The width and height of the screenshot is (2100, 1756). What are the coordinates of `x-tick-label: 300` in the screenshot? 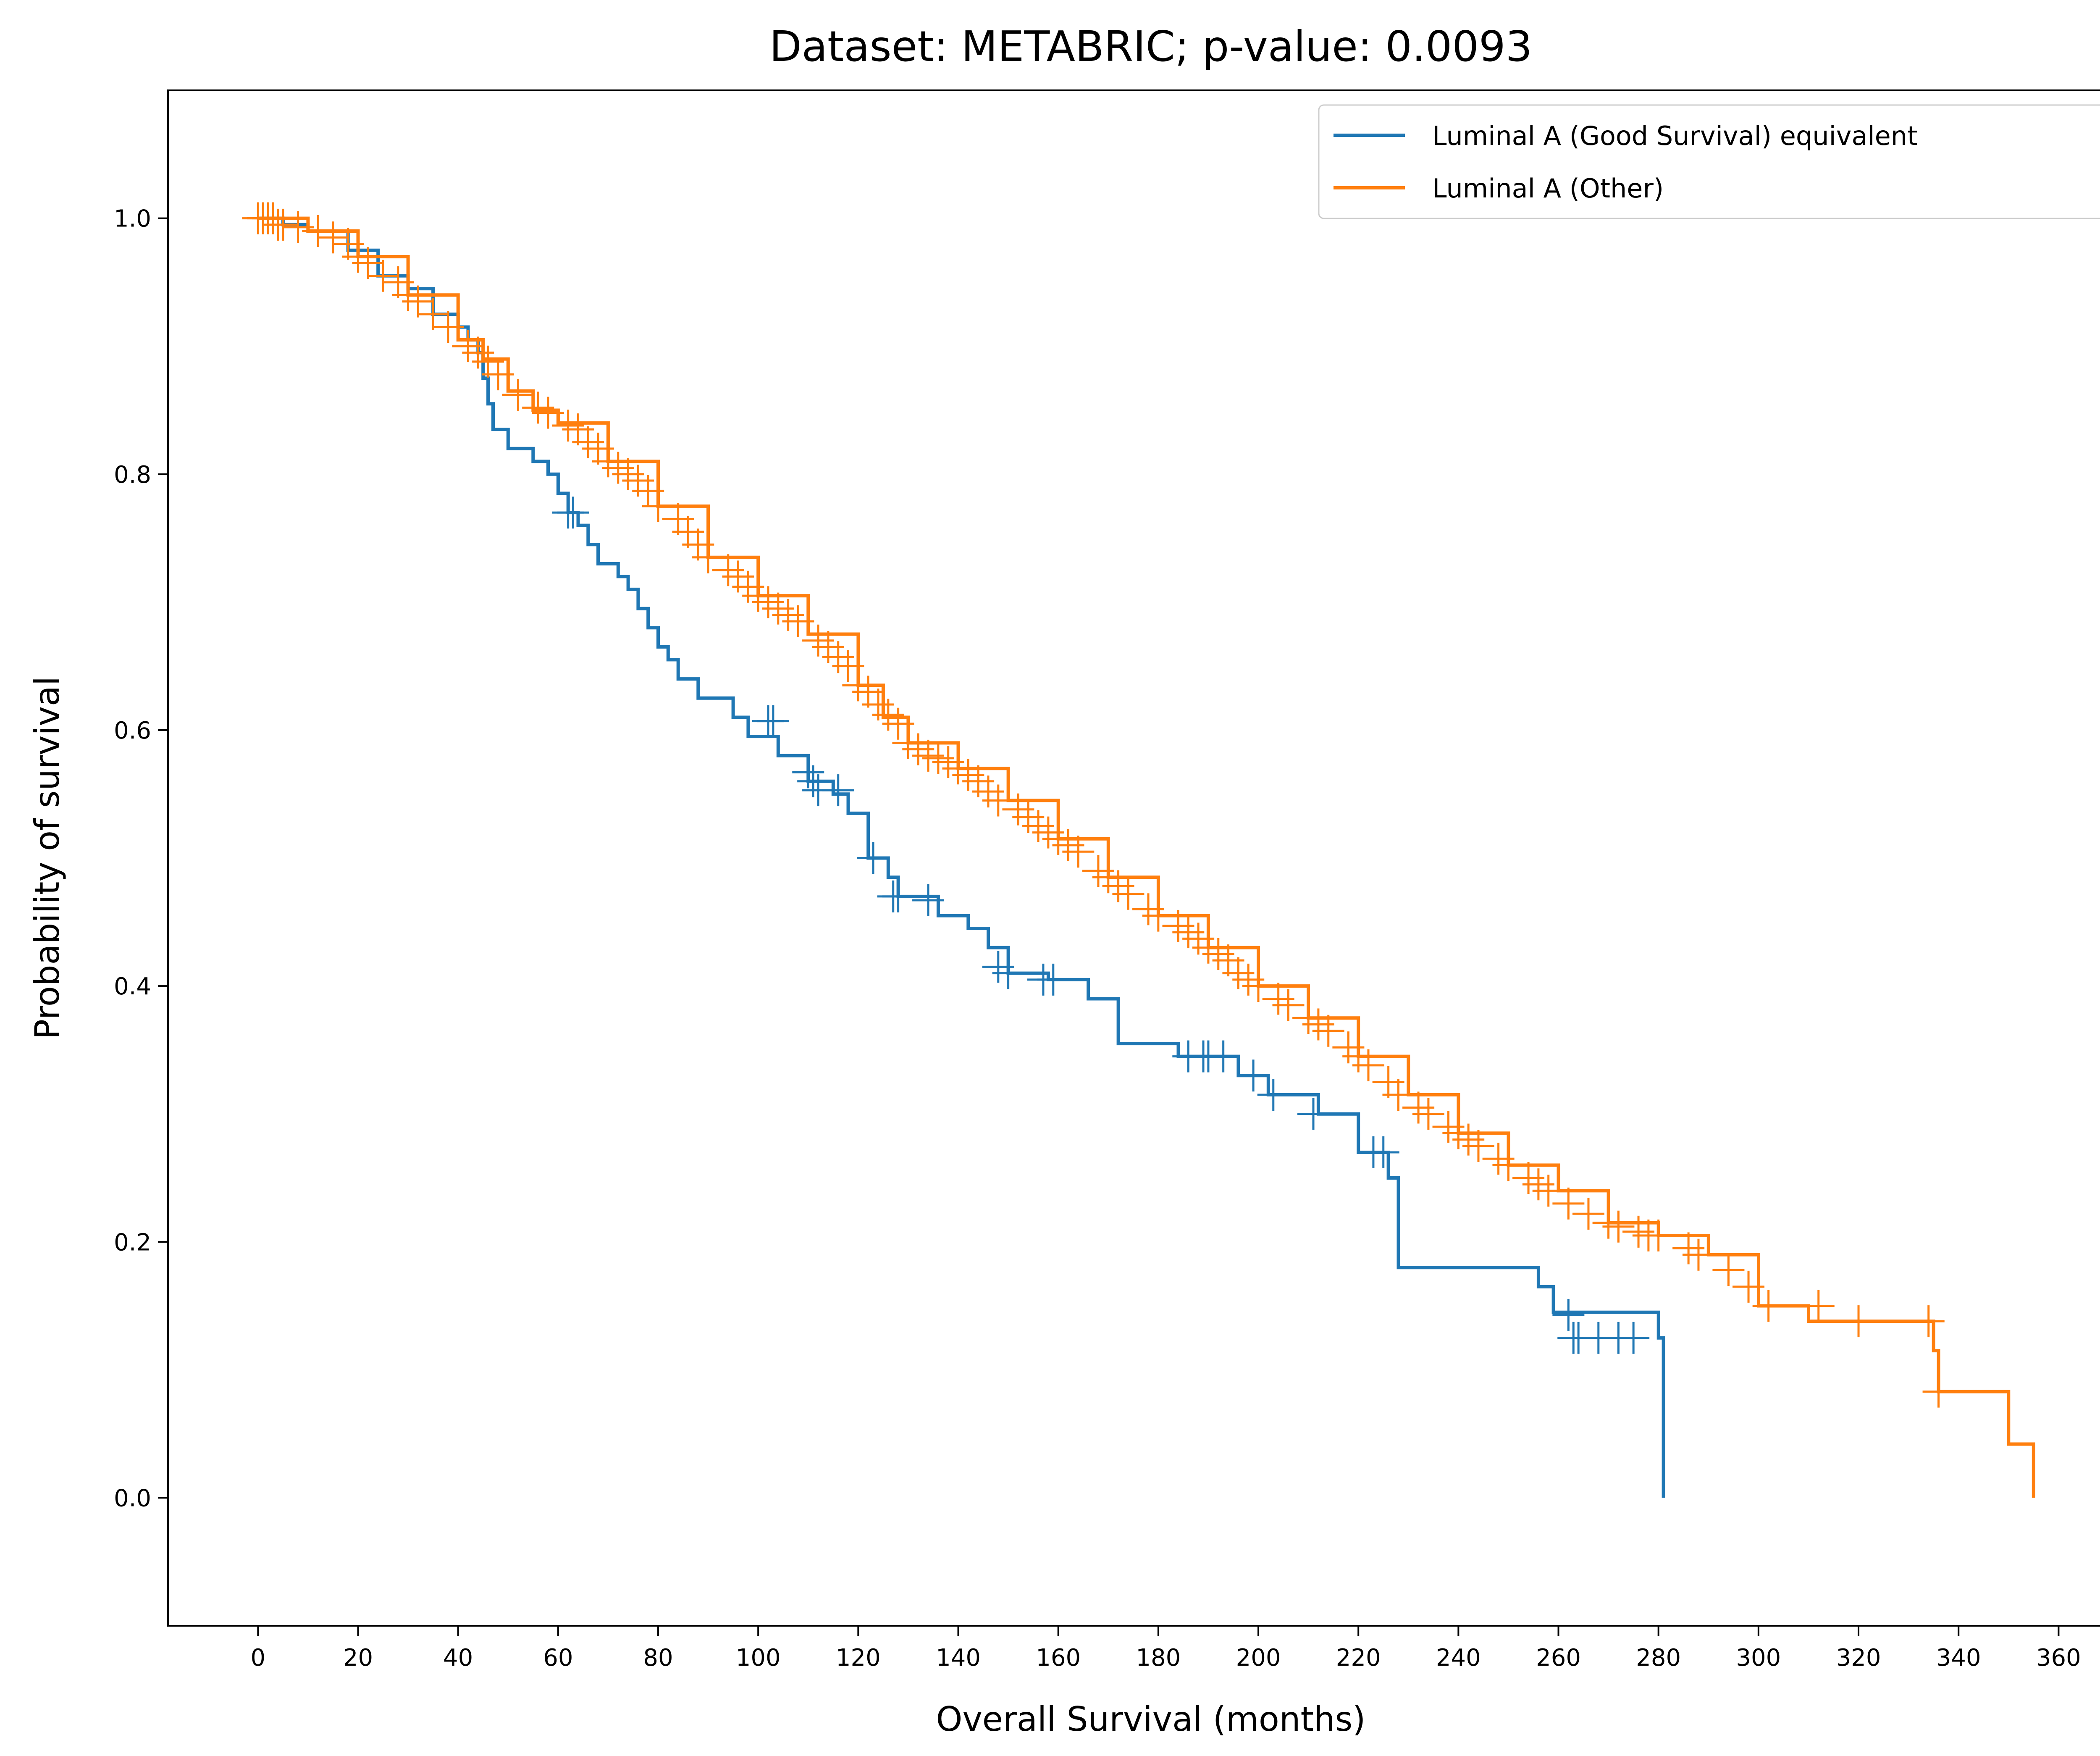 It's located at (1758, 1658).